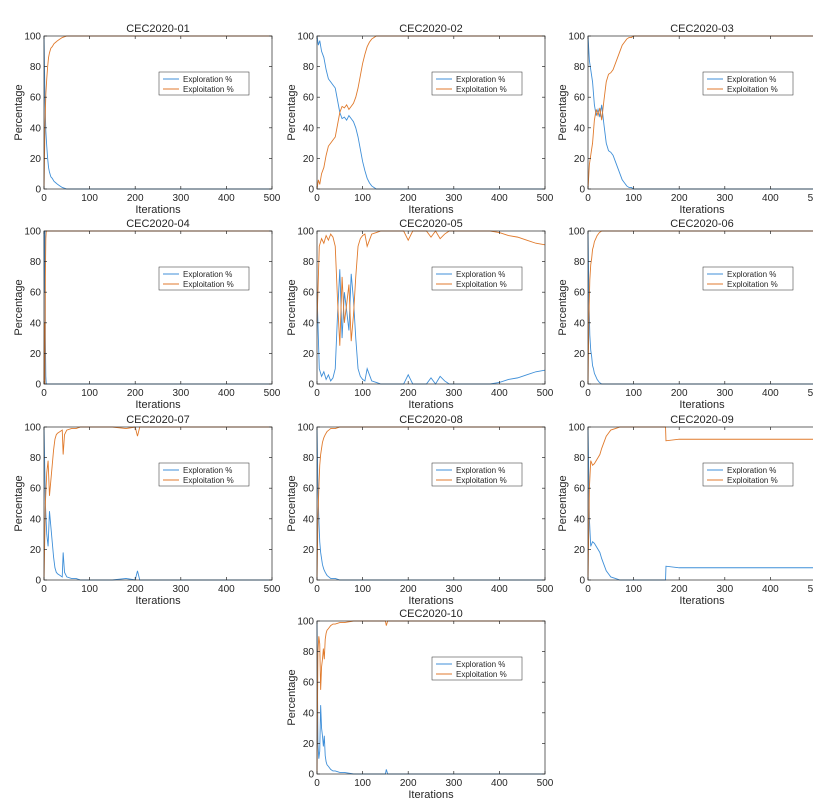 Image resolution: width=813 pixels, height=811 pixels. What do you see at coordinates (431, 614) in the screenshot?
I see `chart-title: CEC2020-10` at bounding box center [431, 614].